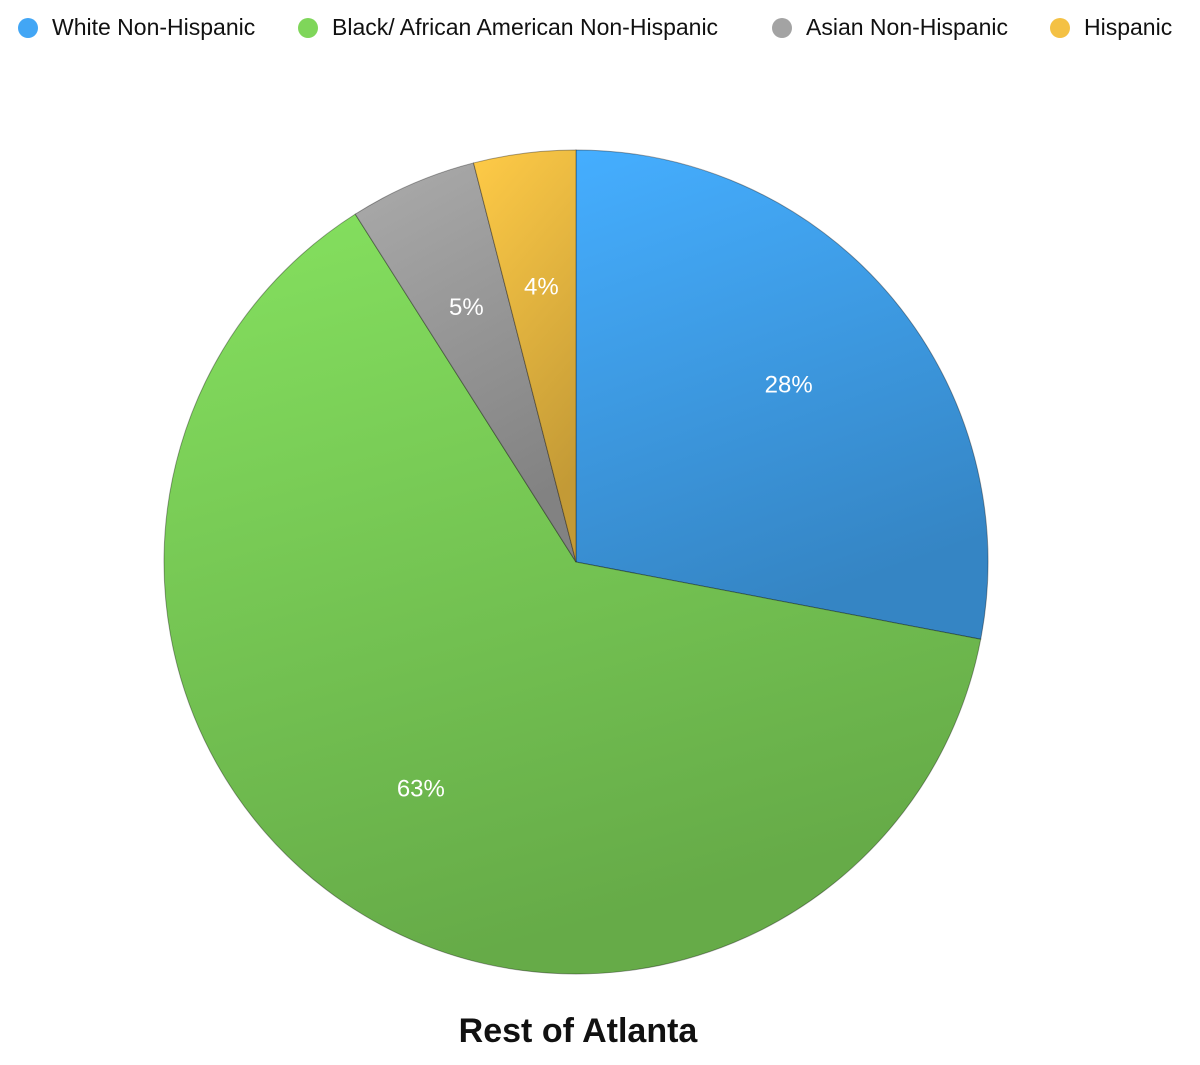 The height and width of the screenshot is (1065, 1200). I want to click on legend-label: Asian Non-Hispanic, so click(907, 27).